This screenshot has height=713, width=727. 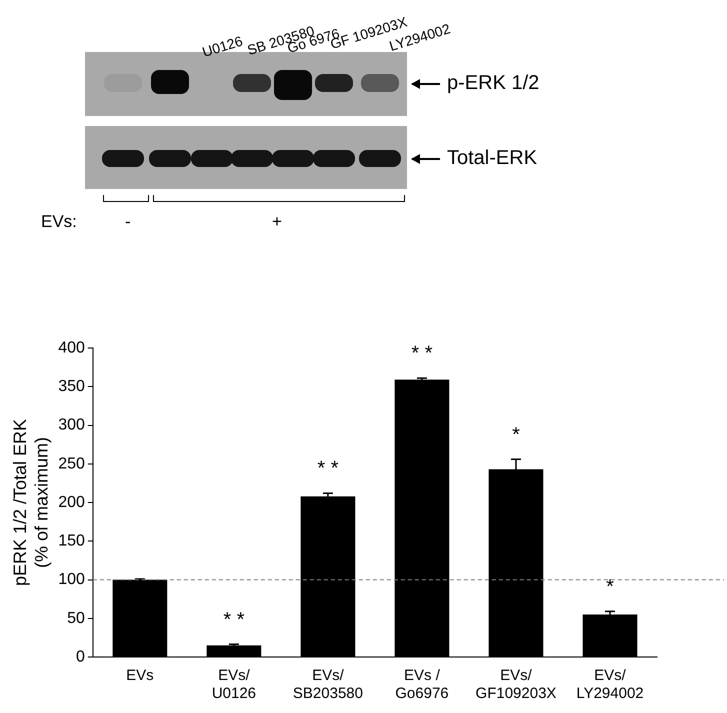 What do you see at coordinates (71, 425) in the screenshot?
I see `y-tick-label: 300` at bounding box center [71, 425].